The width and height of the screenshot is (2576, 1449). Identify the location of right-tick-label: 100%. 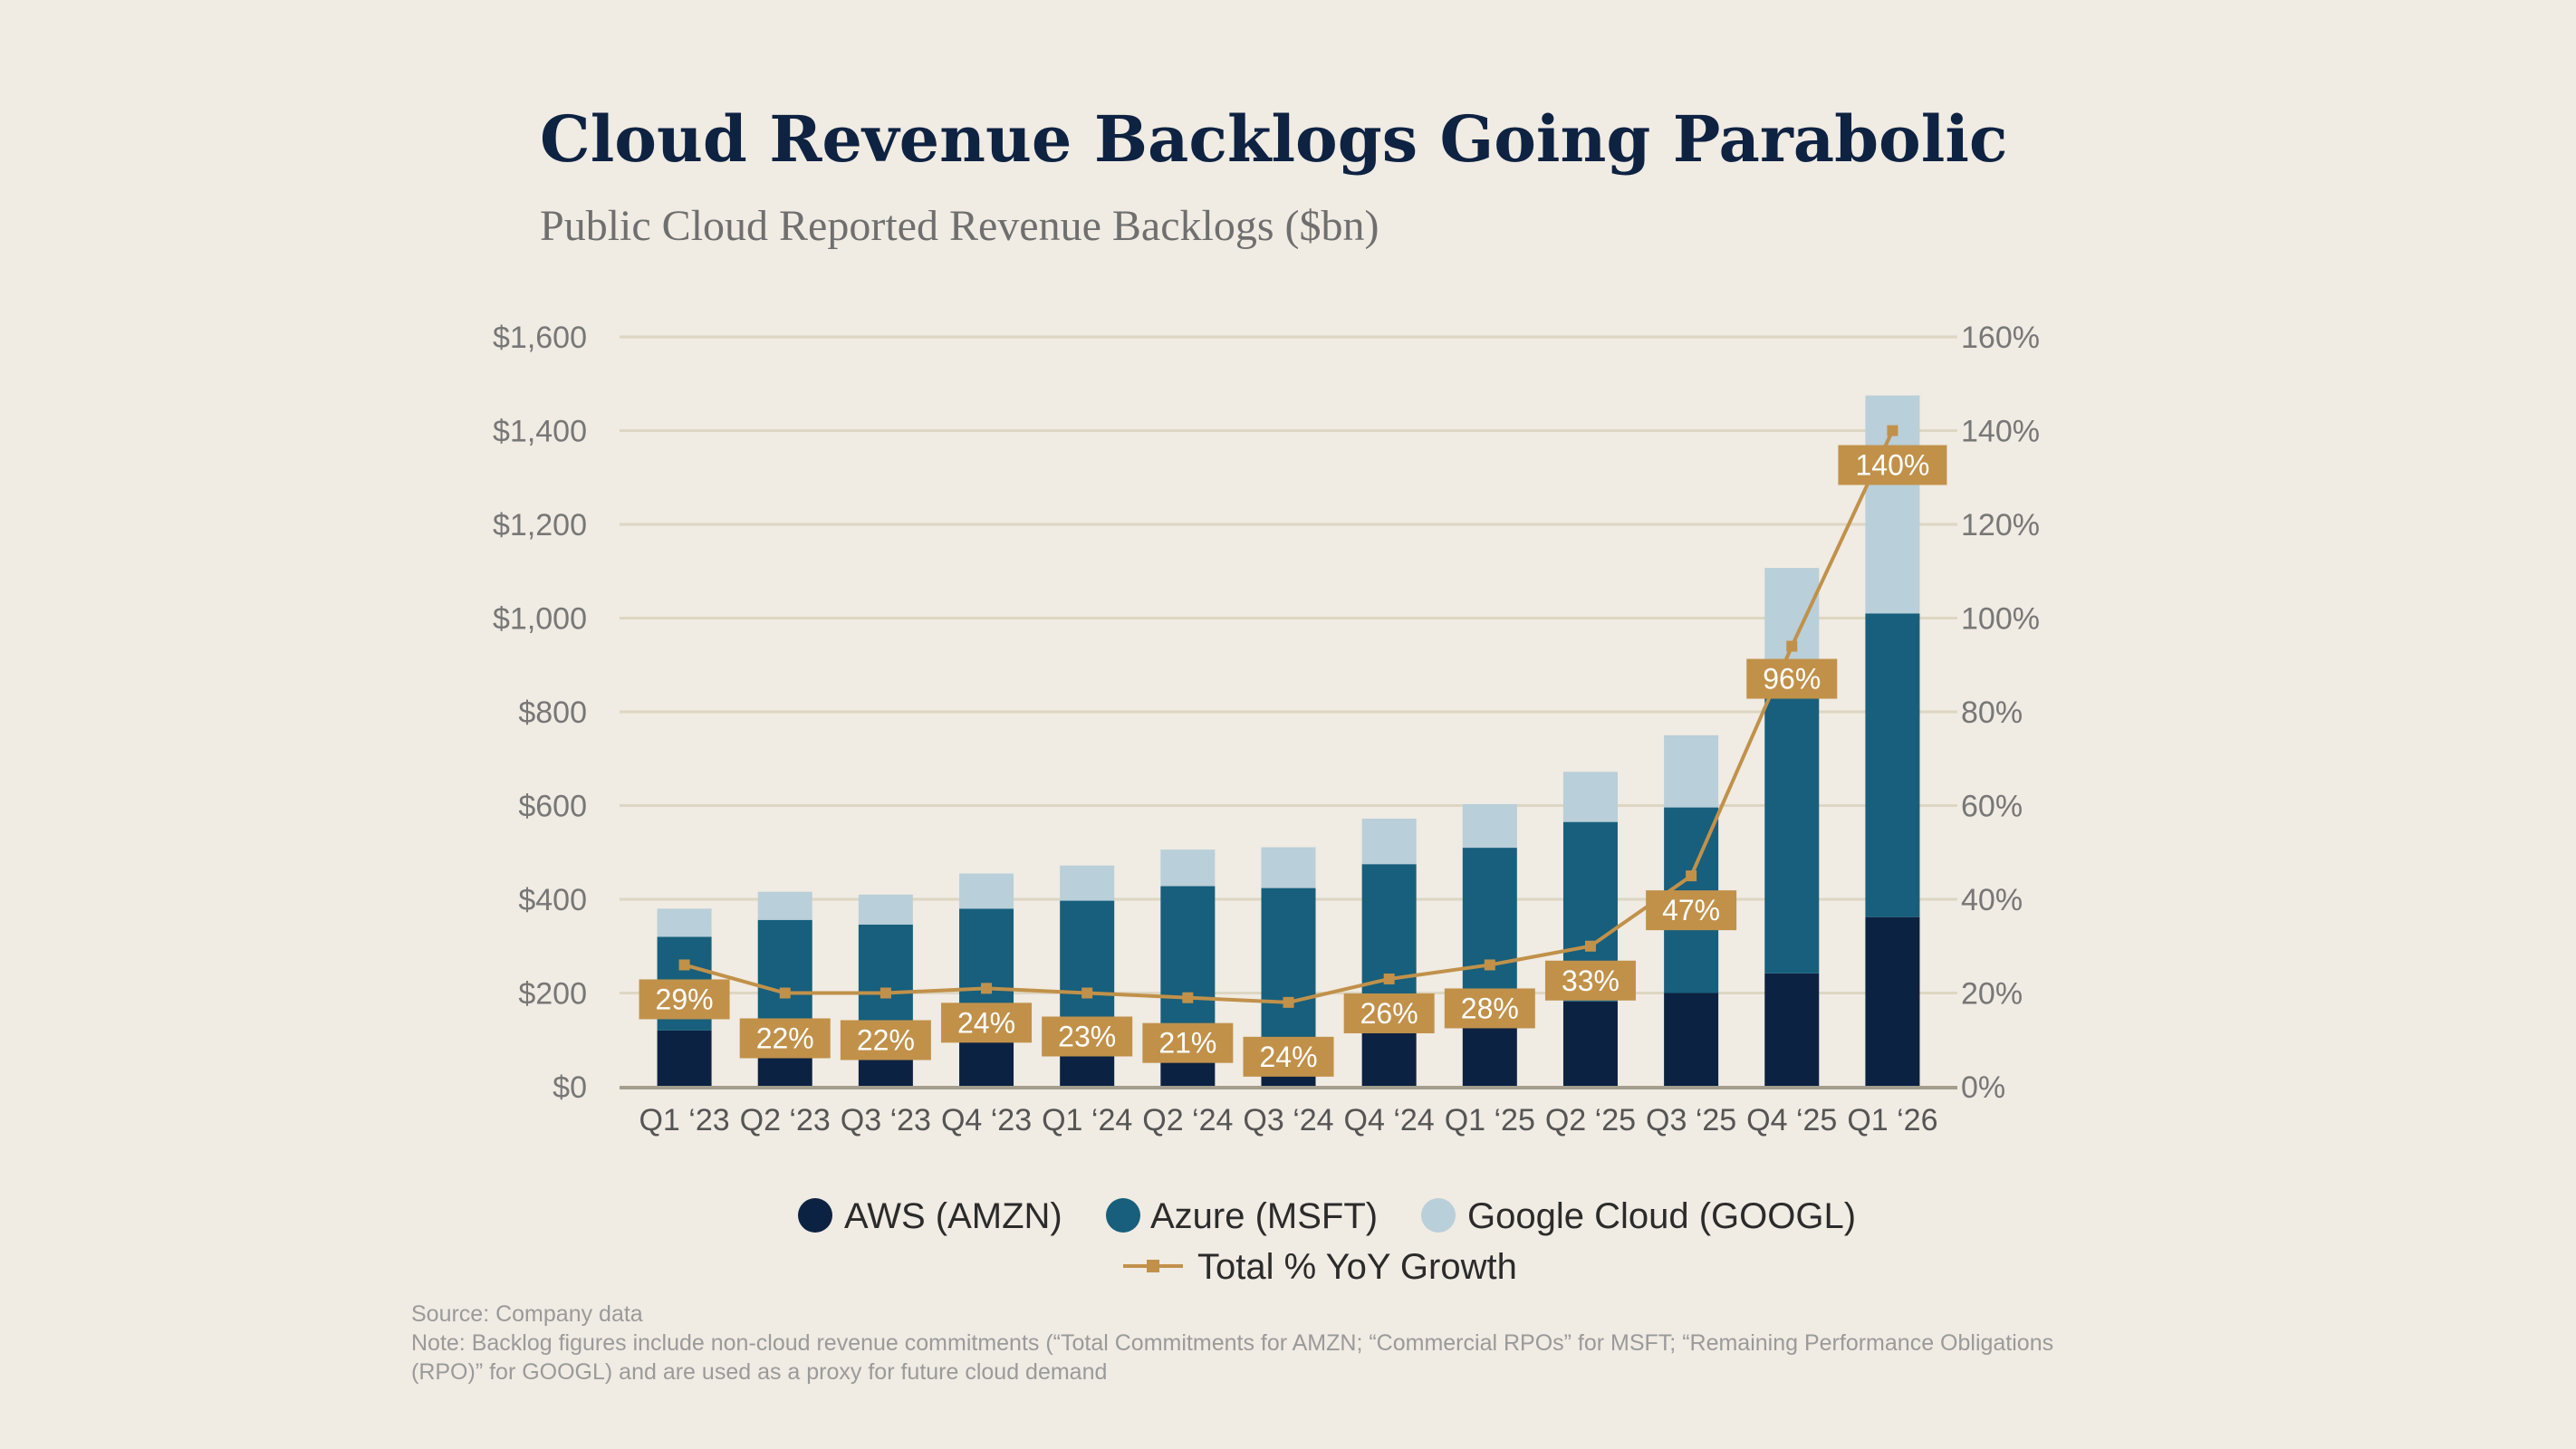
(2000, 619).